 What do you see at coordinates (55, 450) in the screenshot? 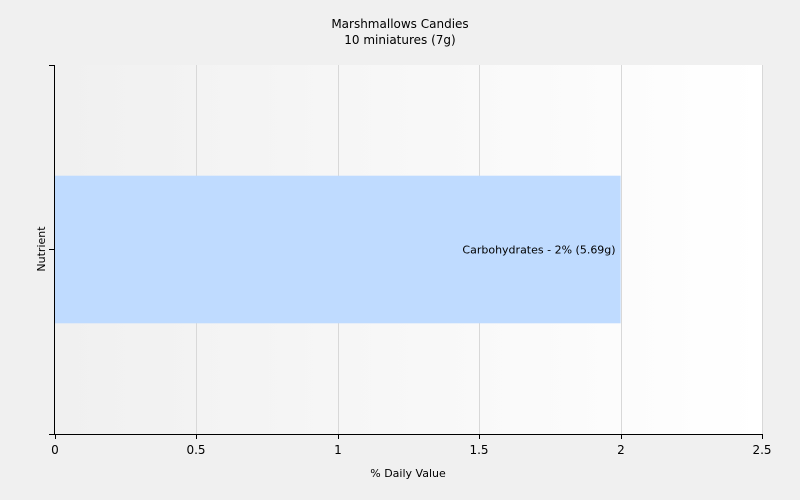
I see `x-tick-label: 0` at bounding box center [55, 450].